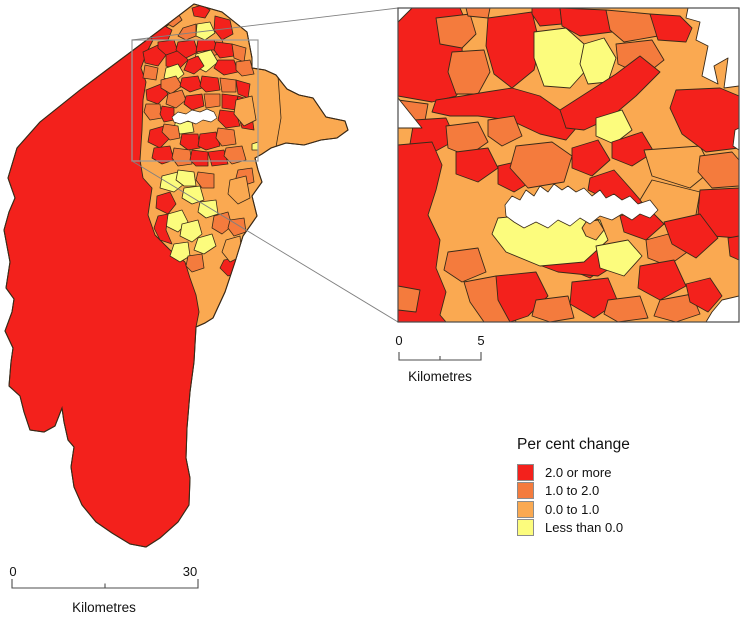  What do you see at coordinates (105, 584) in the screenshot?
I see `main-scalebar` at bounding box center [105, 584].